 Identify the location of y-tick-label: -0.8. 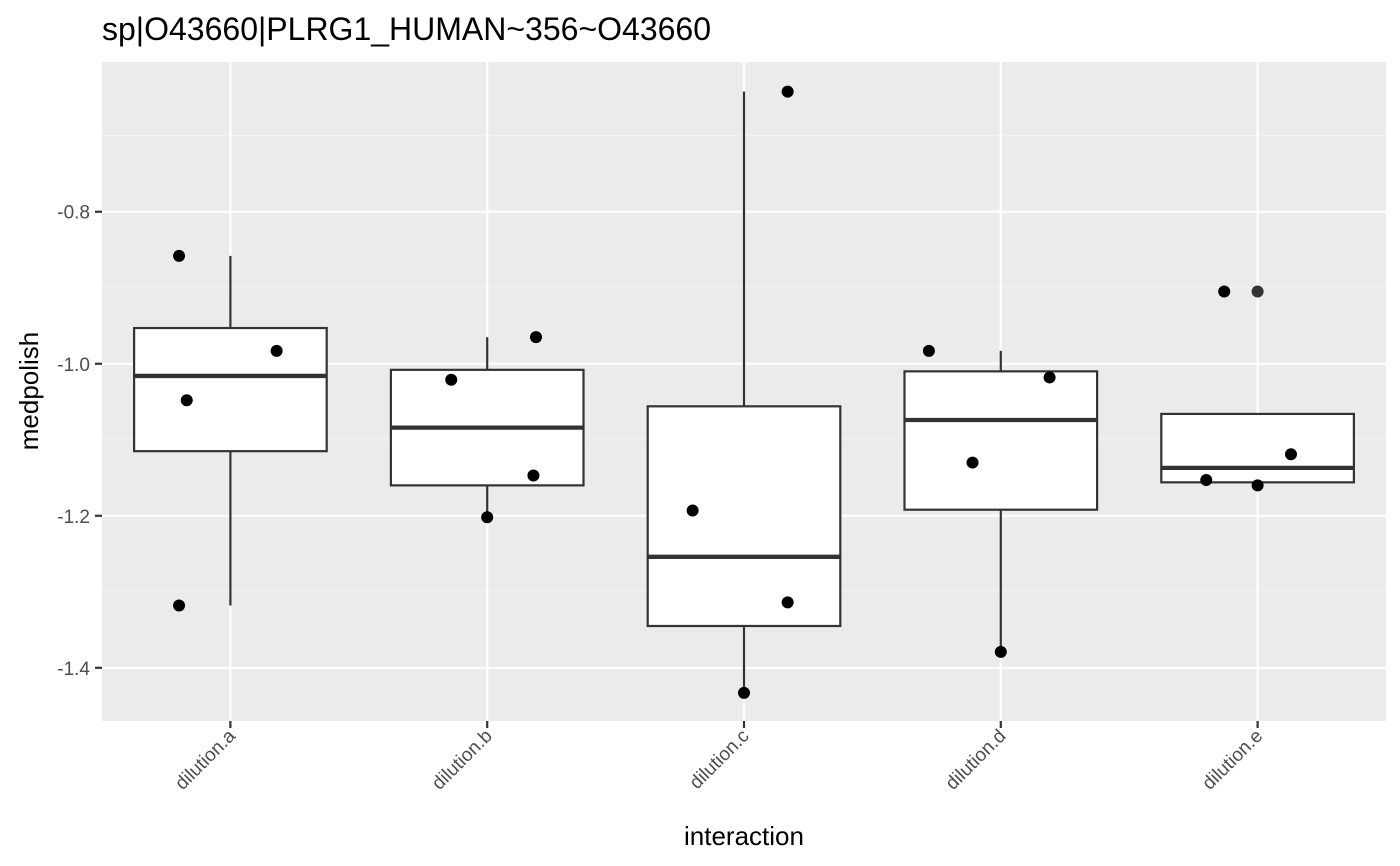
(73, 213).